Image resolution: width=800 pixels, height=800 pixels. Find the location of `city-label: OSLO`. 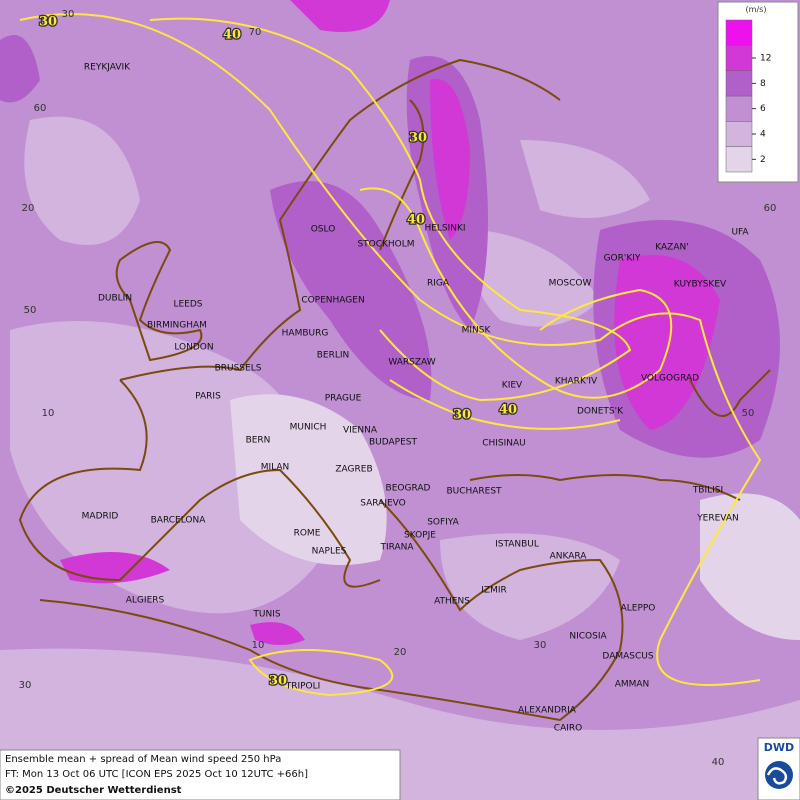

city-label: OSLO is located at coordinates (323, 230).